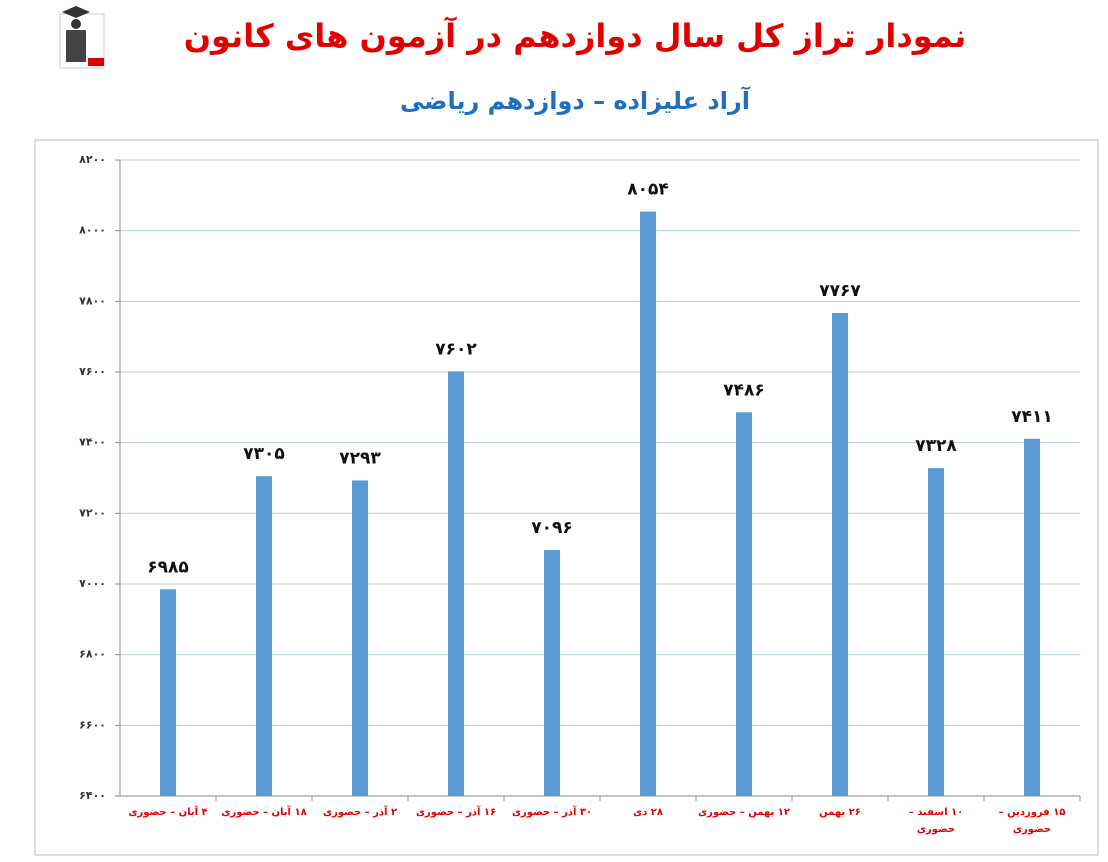  I want to click on x-tick-label: ۱۸ آبان – حضوری, so click(264, 812).